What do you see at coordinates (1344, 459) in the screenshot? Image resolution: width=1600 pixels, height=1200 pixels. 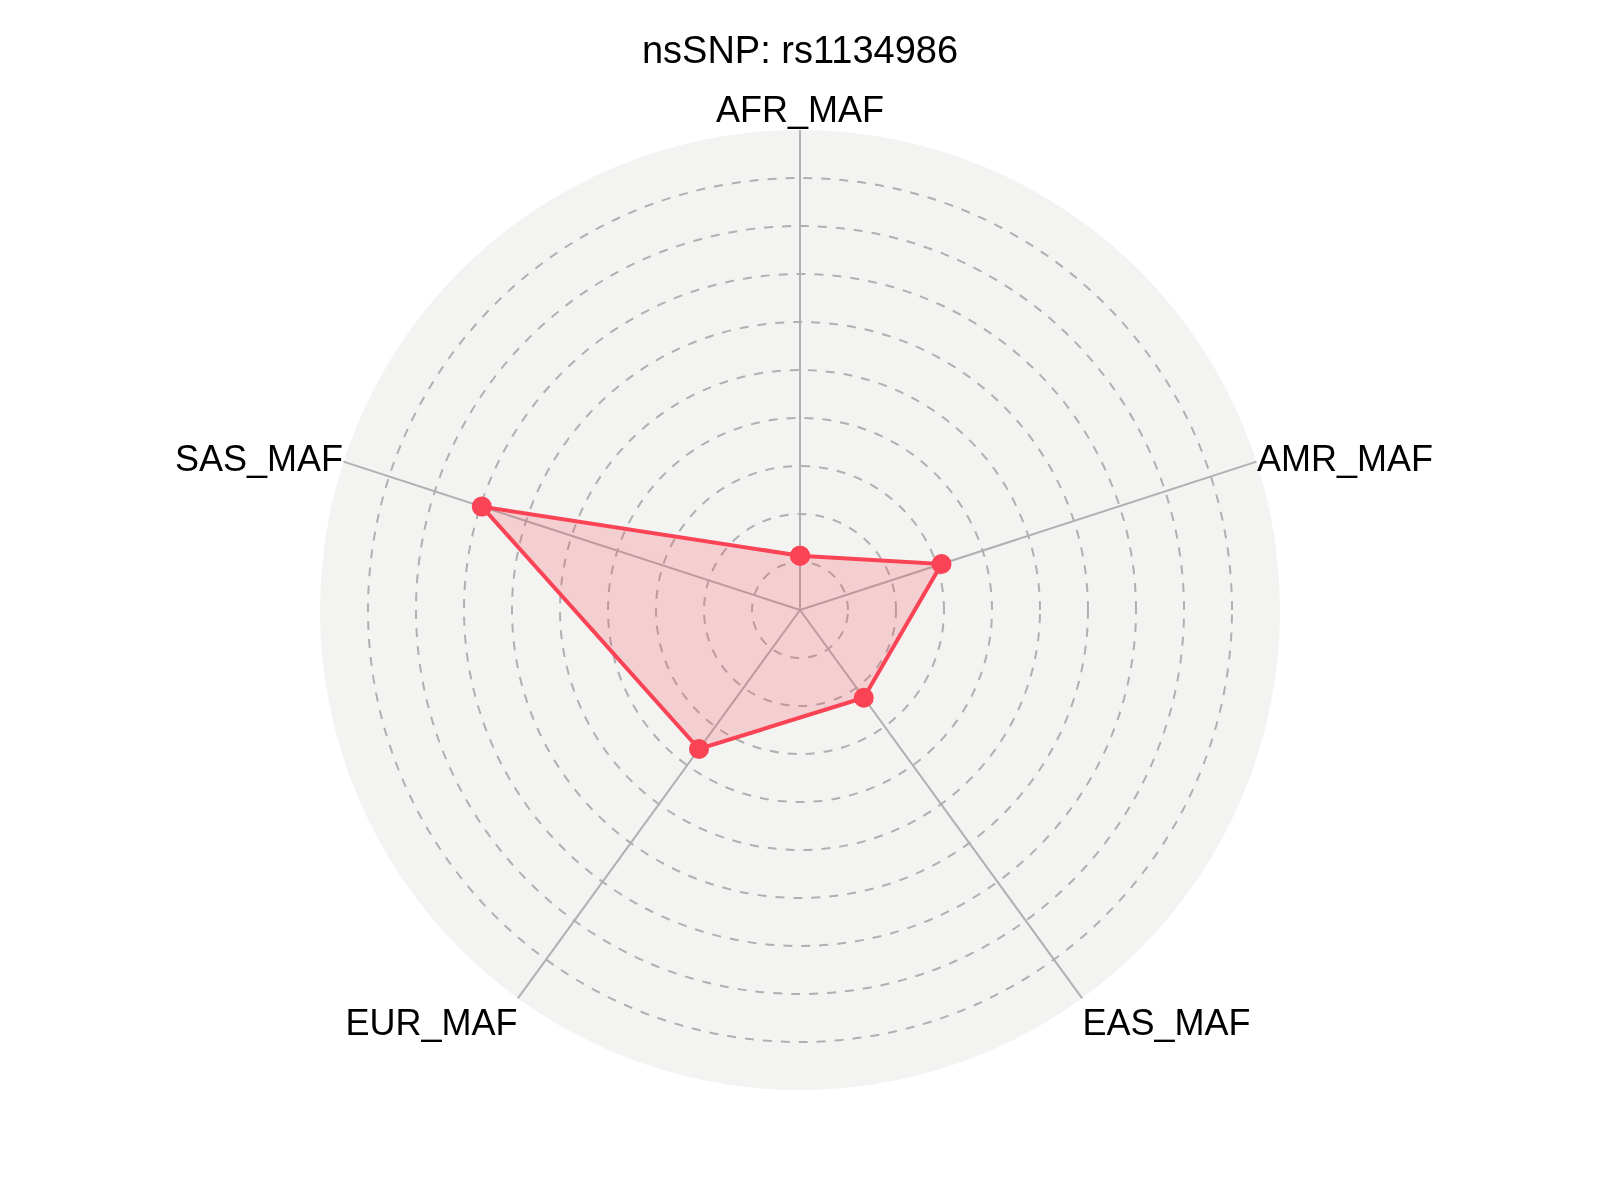 I see `spoke-label: AMR_MAF` at bounding box center [1344, 459].